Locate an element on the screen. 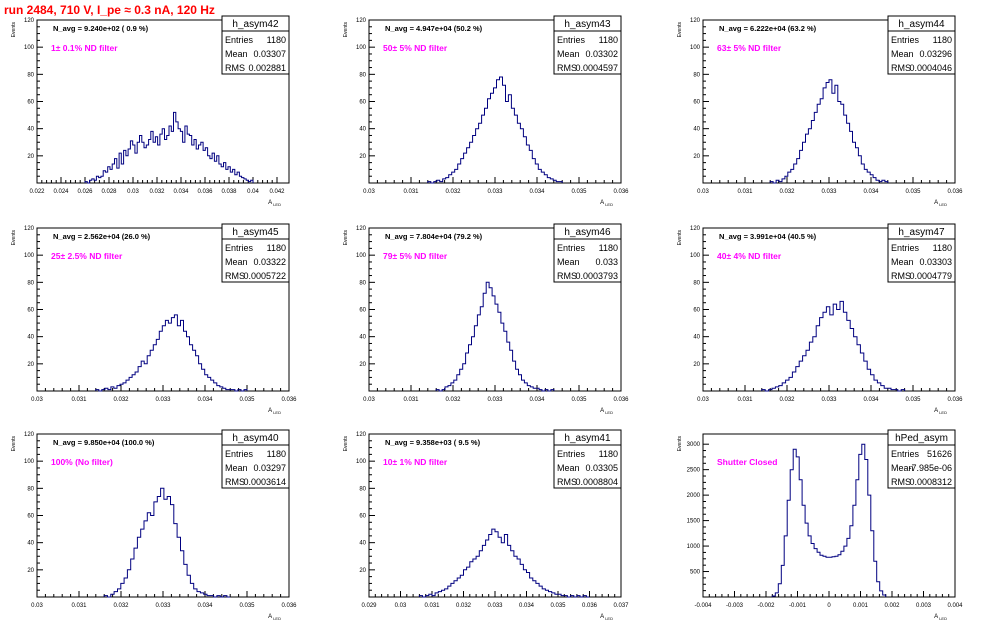 This screenshot has width=996, height=622. histogram-name: h_asym40 is located at coordinates (255, 438).